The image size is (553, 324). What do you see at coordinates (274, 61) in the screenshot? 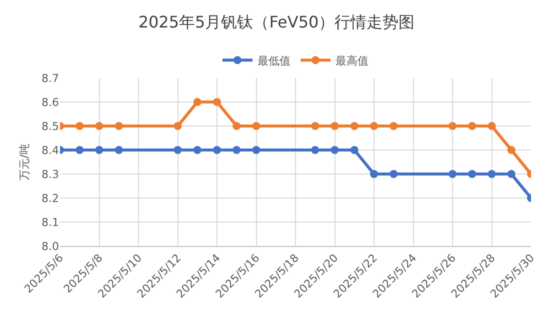
I see `legend-label: 最低值` at bounding box center [274, 61].